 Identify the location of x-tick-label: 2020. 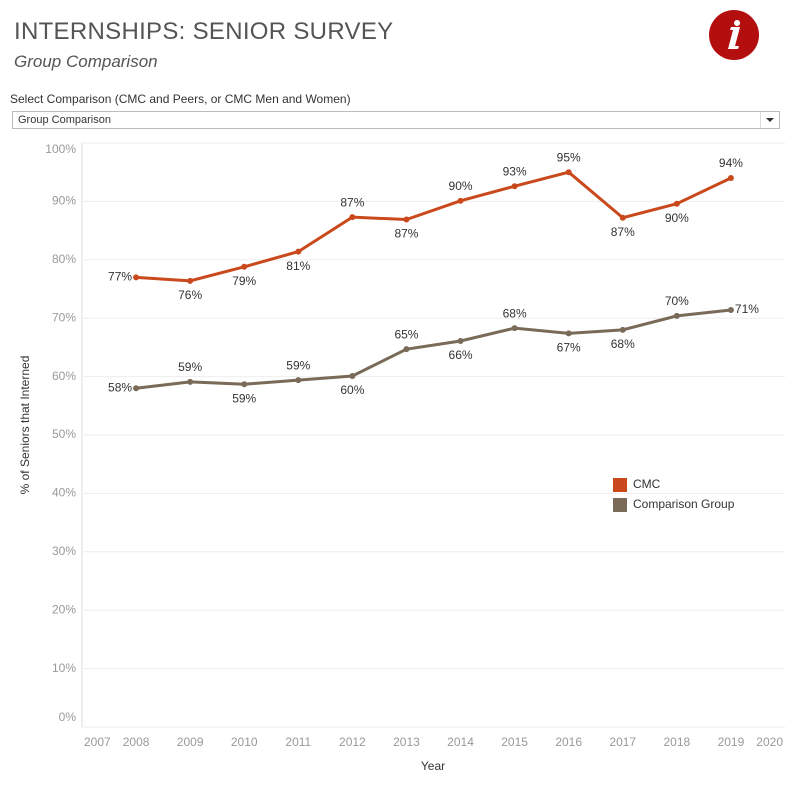
(769, 742).